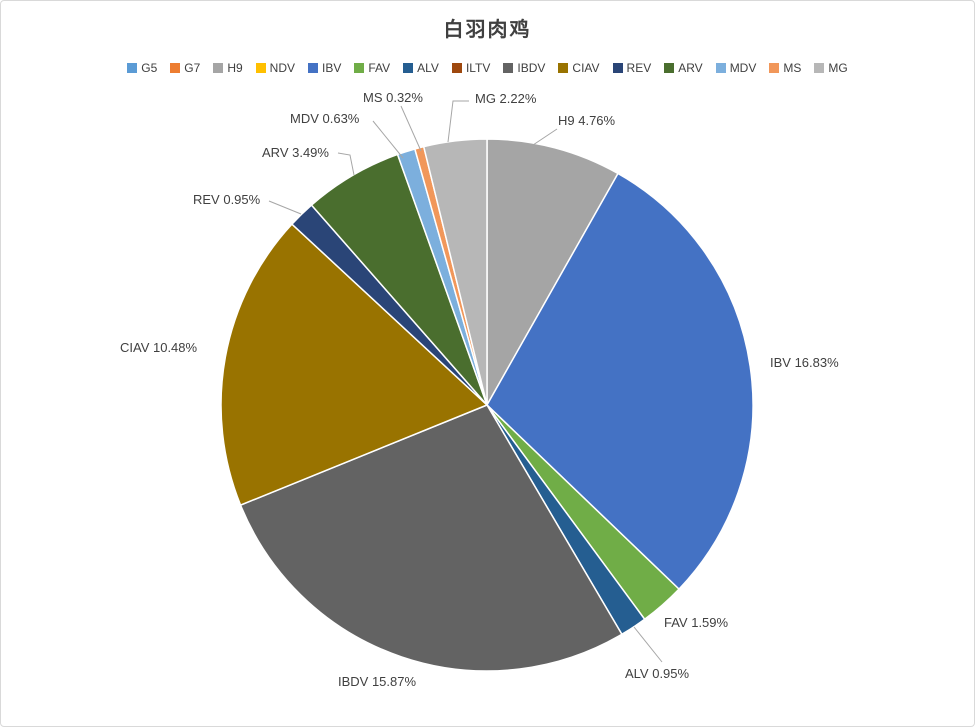 The image size is (975, 727). I want to click on legend-swatch-NDV, so click(260, 68).